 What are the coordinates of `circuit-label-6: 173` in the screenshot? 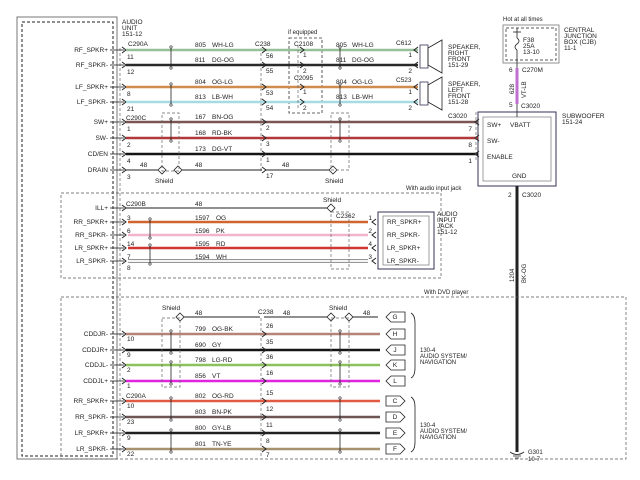 It's located at (200, 149).